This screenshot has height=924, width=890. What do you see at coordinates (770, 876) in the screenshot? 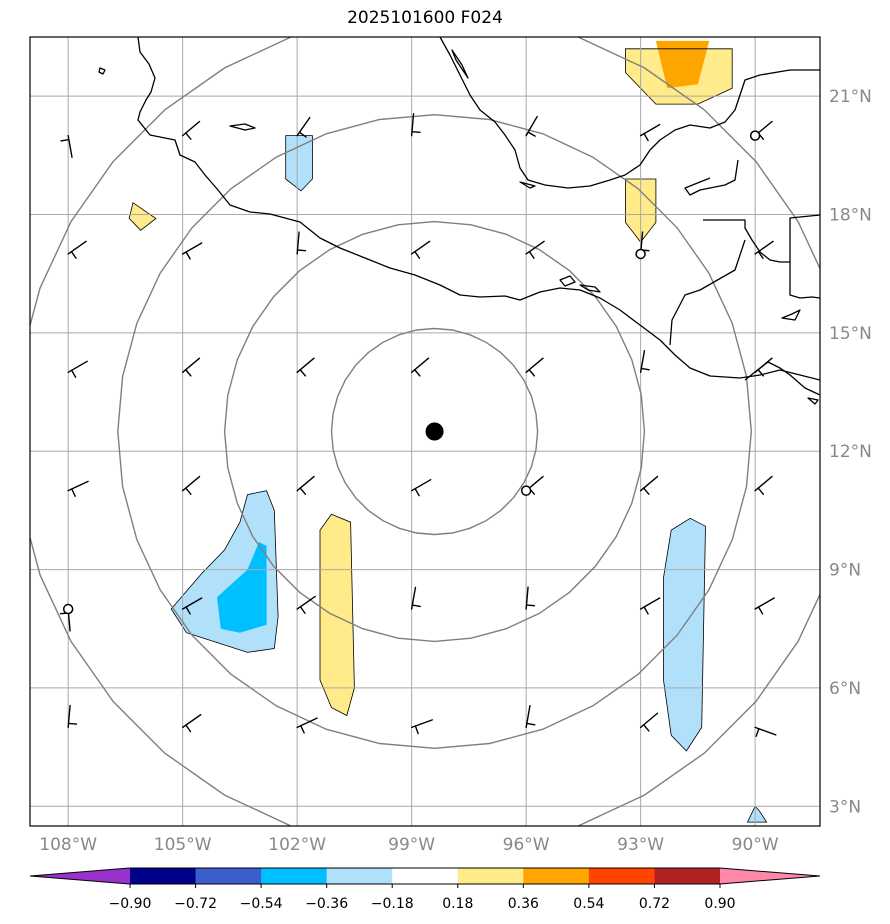
I see `colorbar-extend-max` at bounding box center [770, 876].